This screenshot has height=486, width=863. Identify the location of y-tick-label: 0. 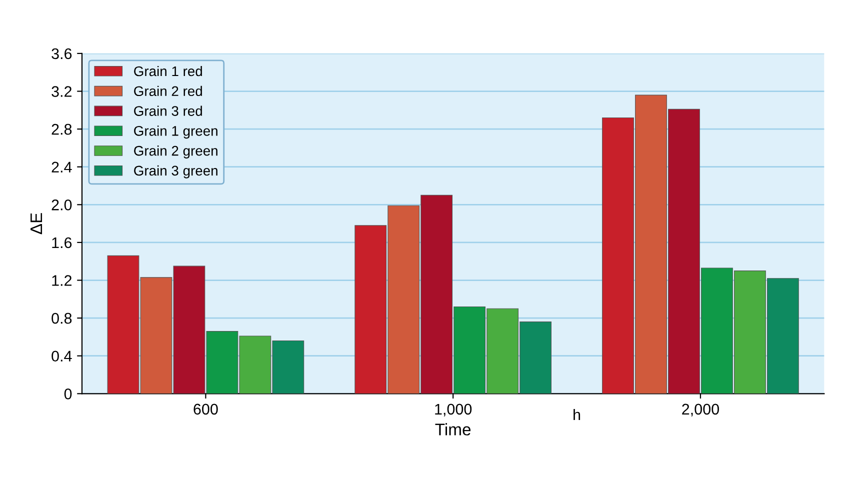
(68, 394).